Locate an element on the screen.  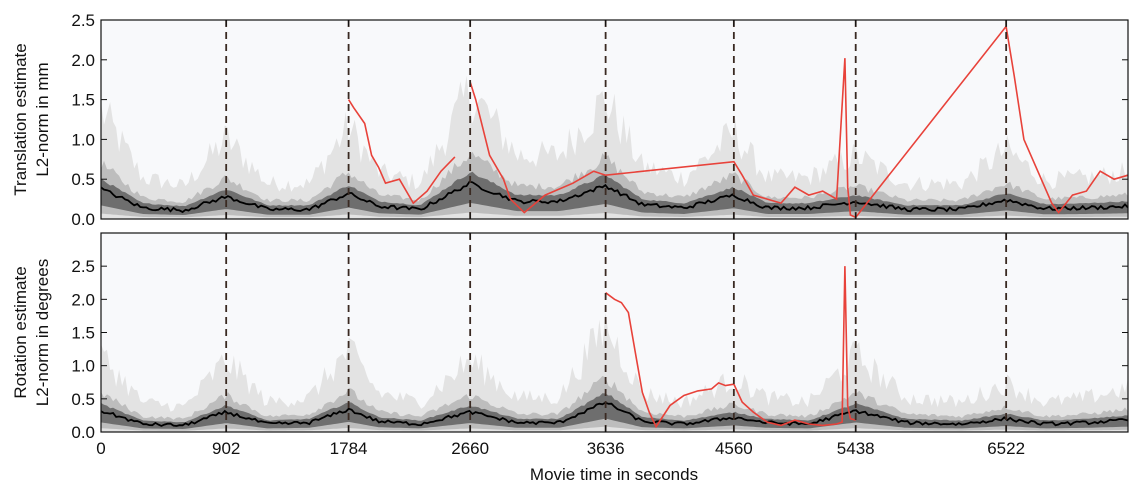
x-tick-label: 4560 is located at coordinates (734, 448).